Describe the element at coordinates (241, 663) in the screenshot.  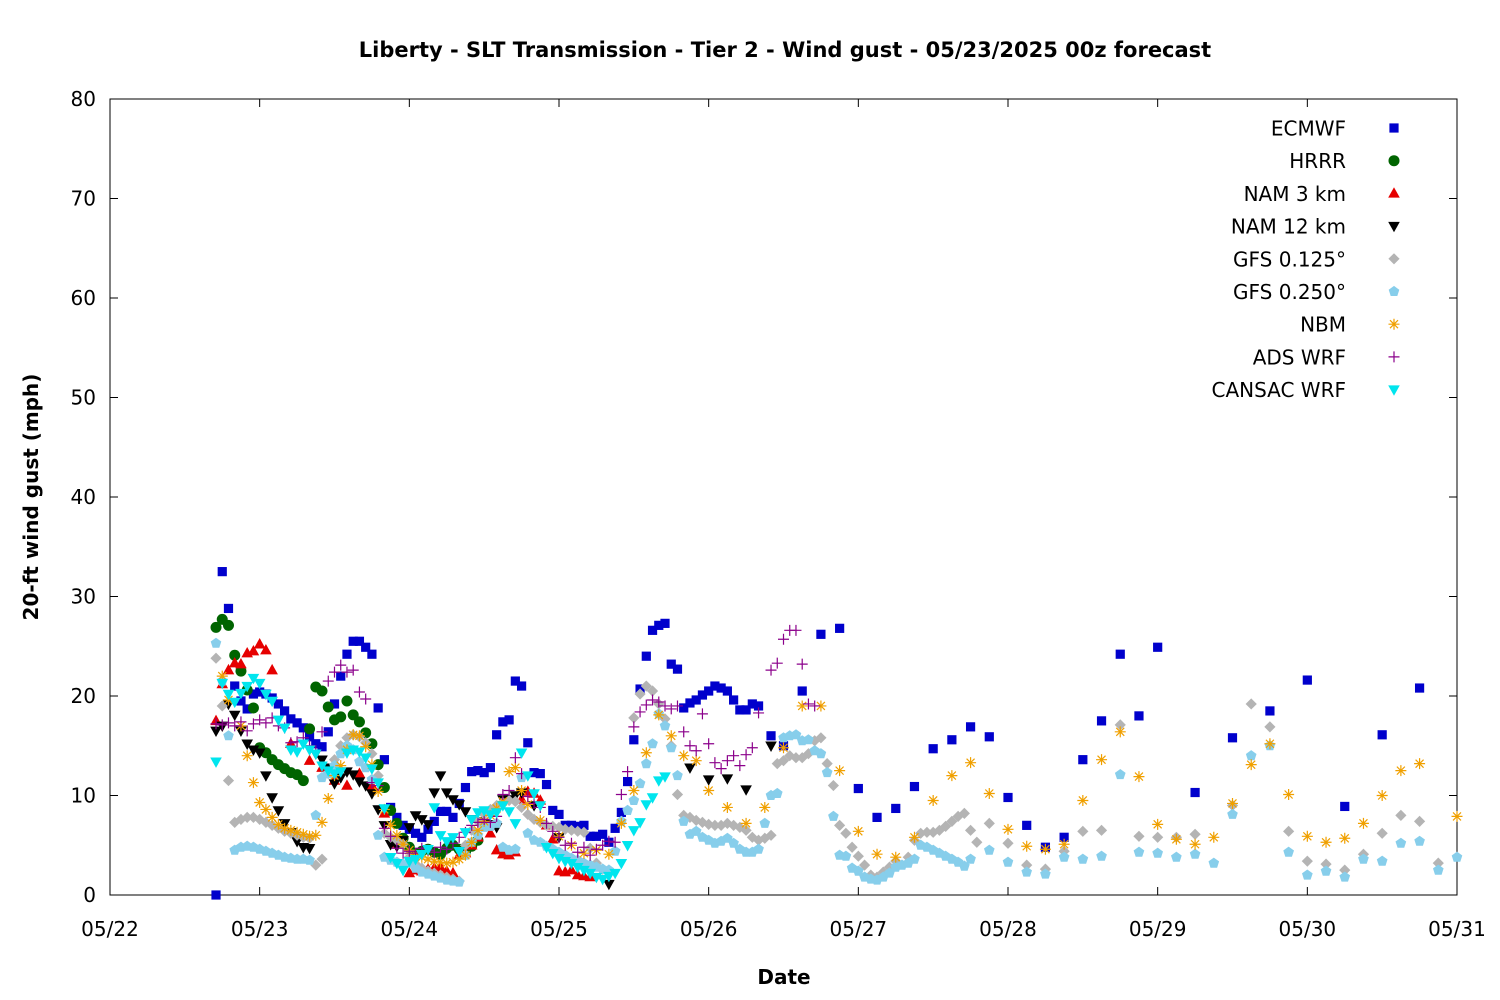
I see `nam-3-km-point` at that location.